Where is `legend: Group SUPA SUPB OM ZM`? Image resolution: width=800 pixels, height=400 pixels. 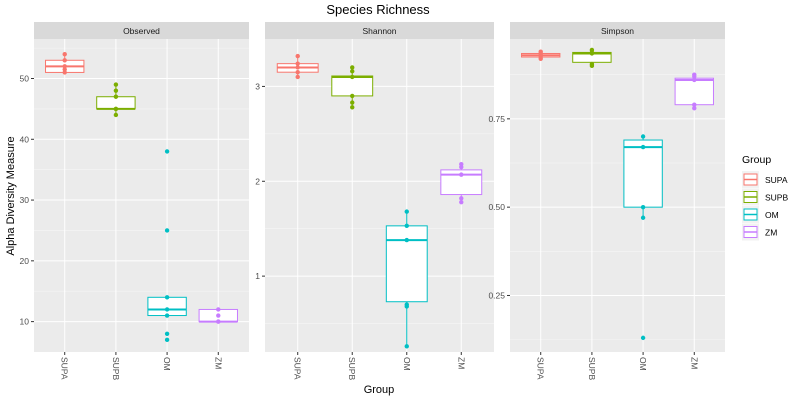
legend: Group SUPA SUPB OM ZM is located at coordinates (765, 197).